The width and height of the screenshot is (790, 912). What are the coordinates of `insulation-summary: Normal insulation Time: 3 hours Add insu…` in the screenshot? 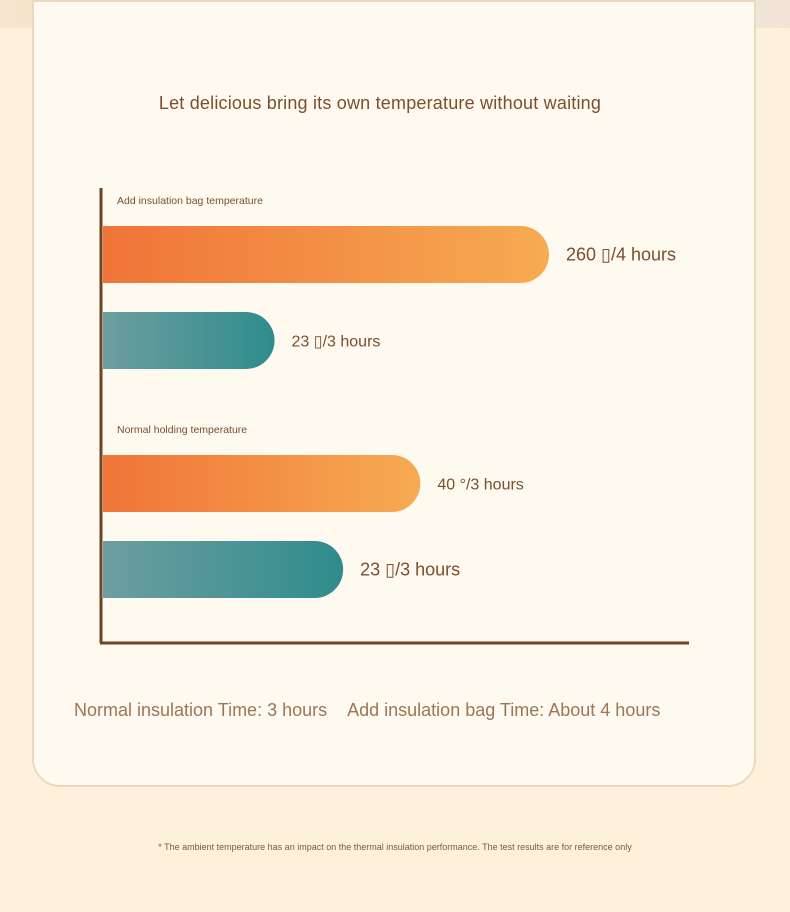 It's located at (404, 710).